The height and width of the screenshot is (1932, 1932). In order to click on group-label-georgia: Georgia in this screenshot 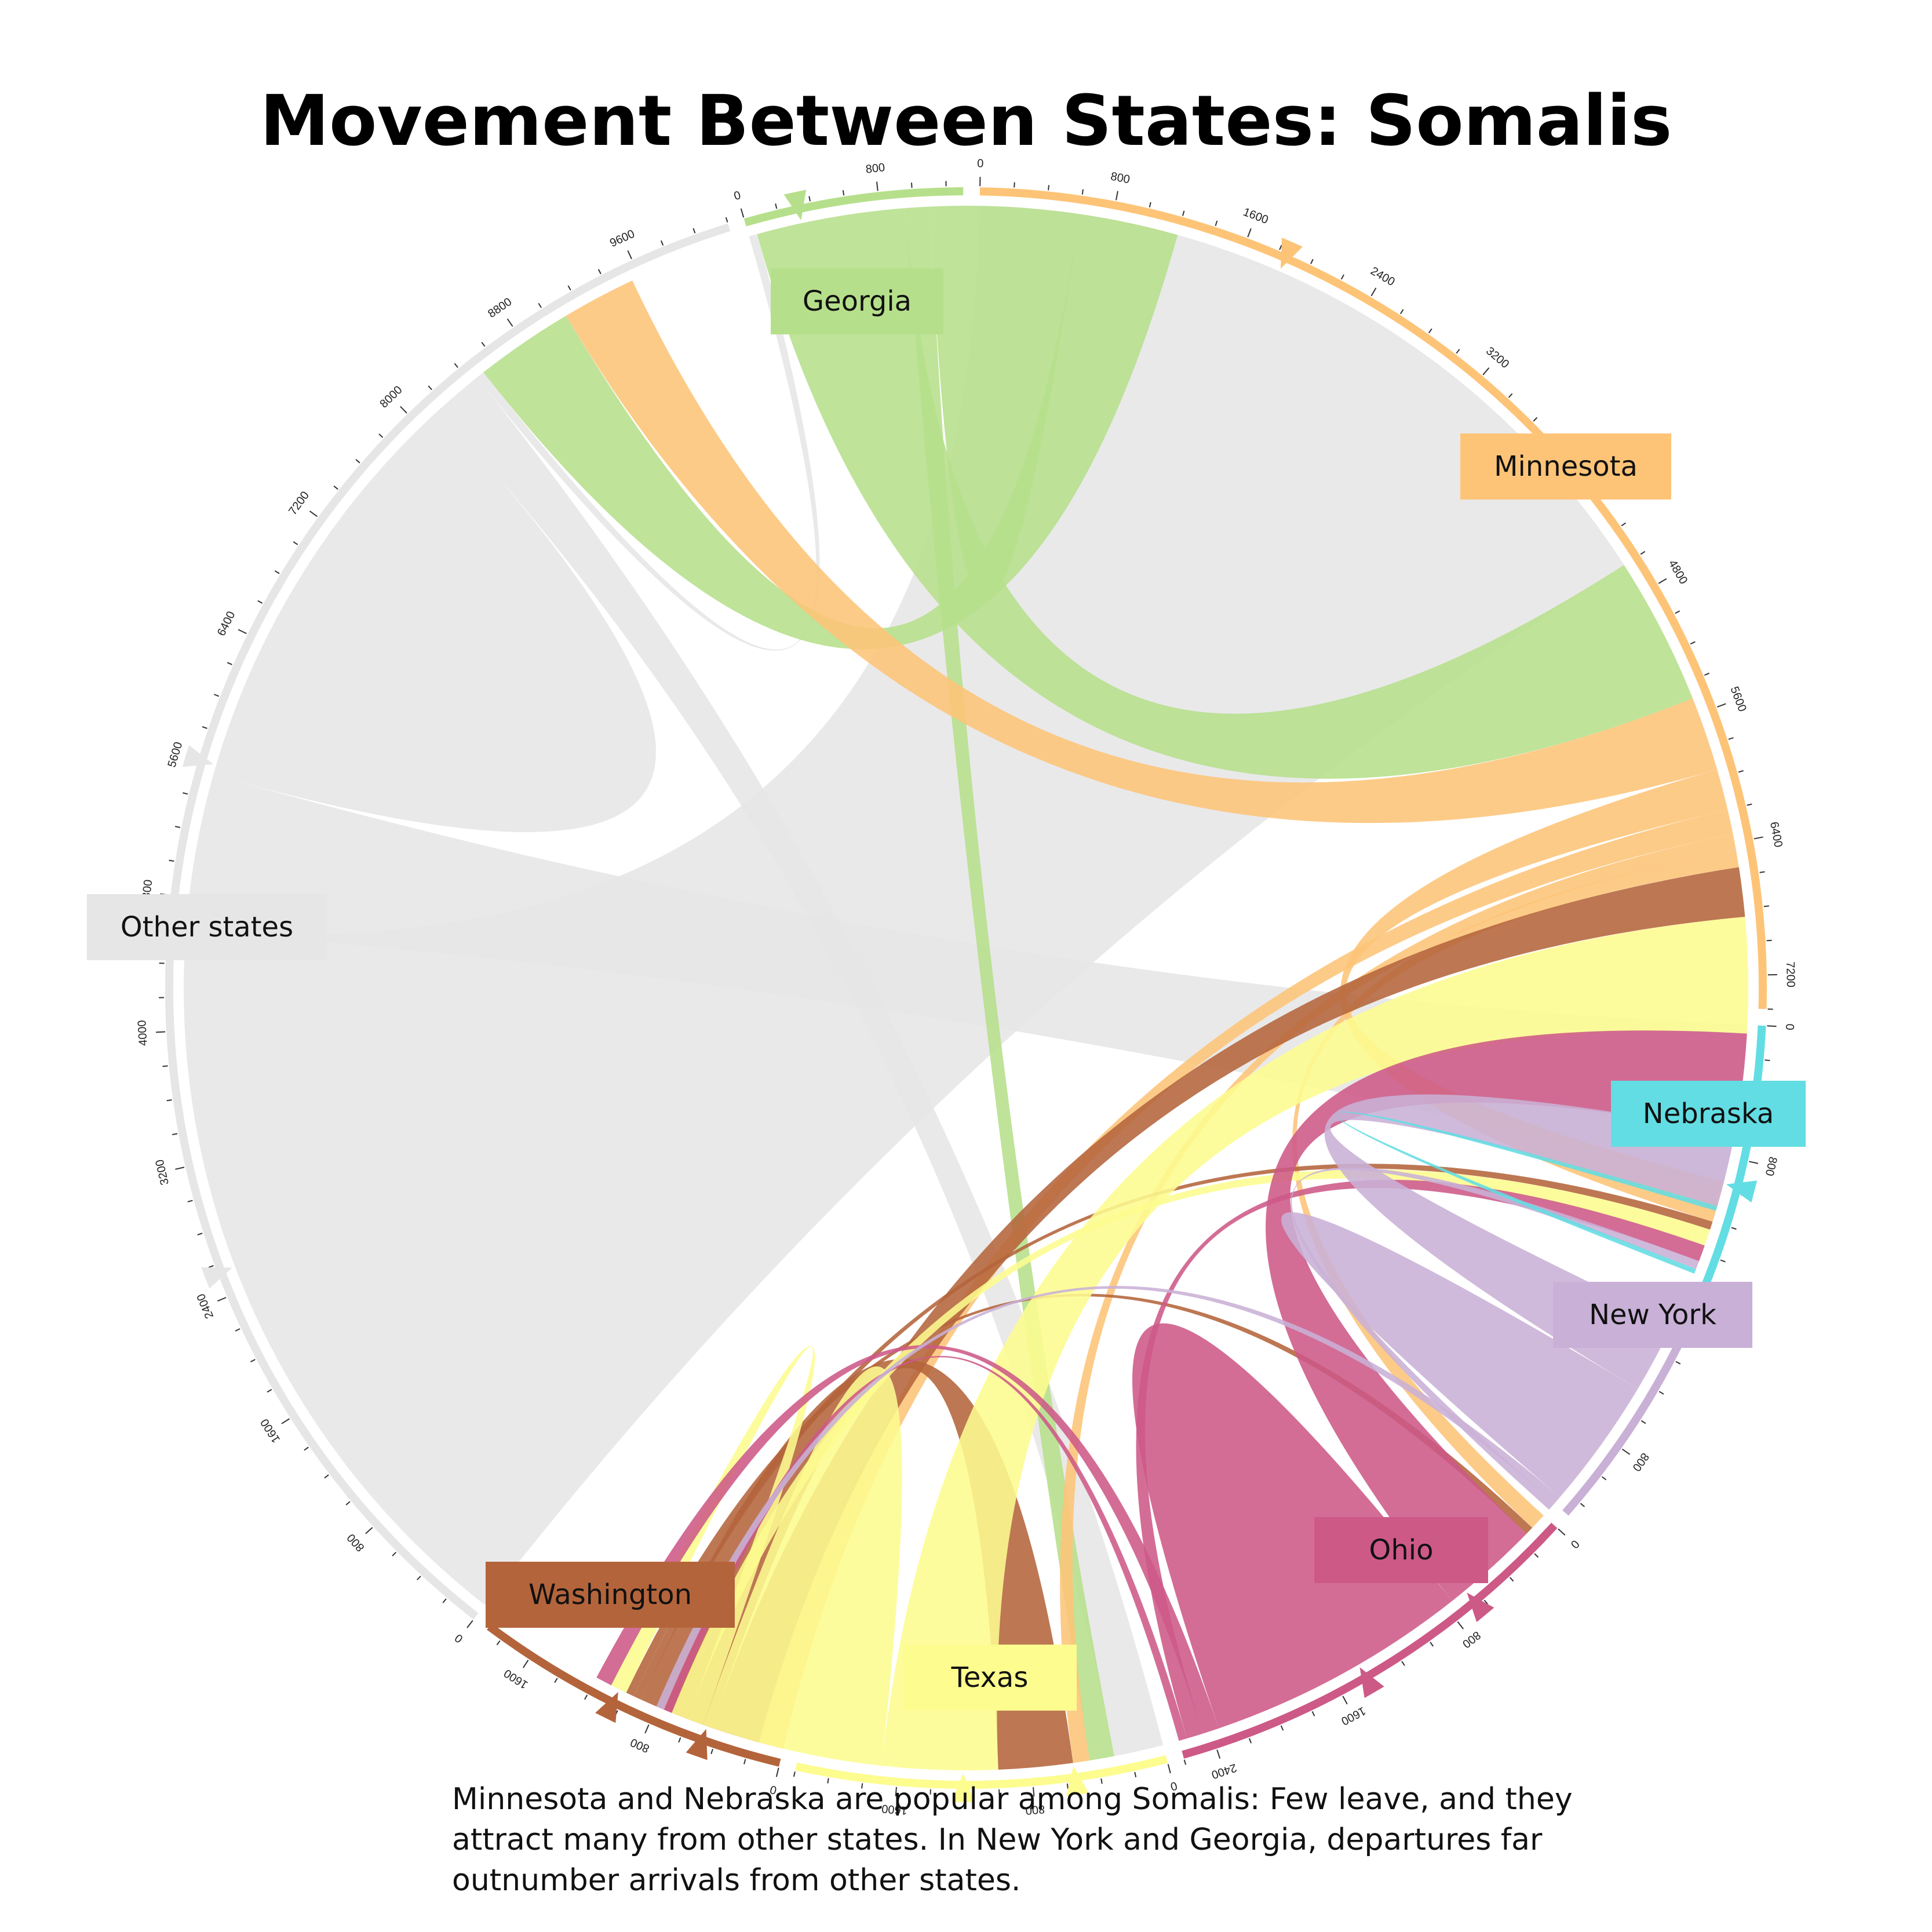, I will do `click(857, 301)`.